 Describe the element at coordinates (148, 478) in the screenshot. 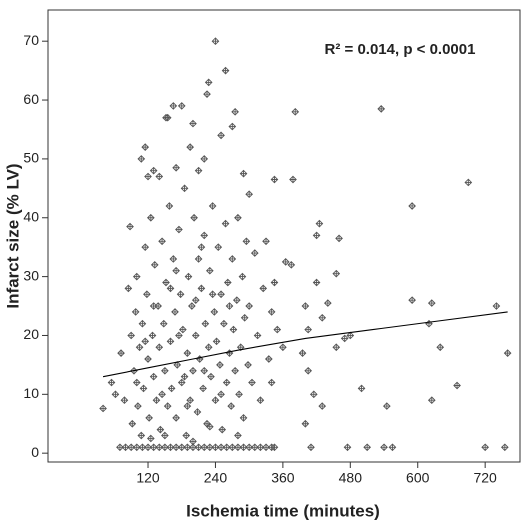

I see `x-tick-label: 120` at that location.